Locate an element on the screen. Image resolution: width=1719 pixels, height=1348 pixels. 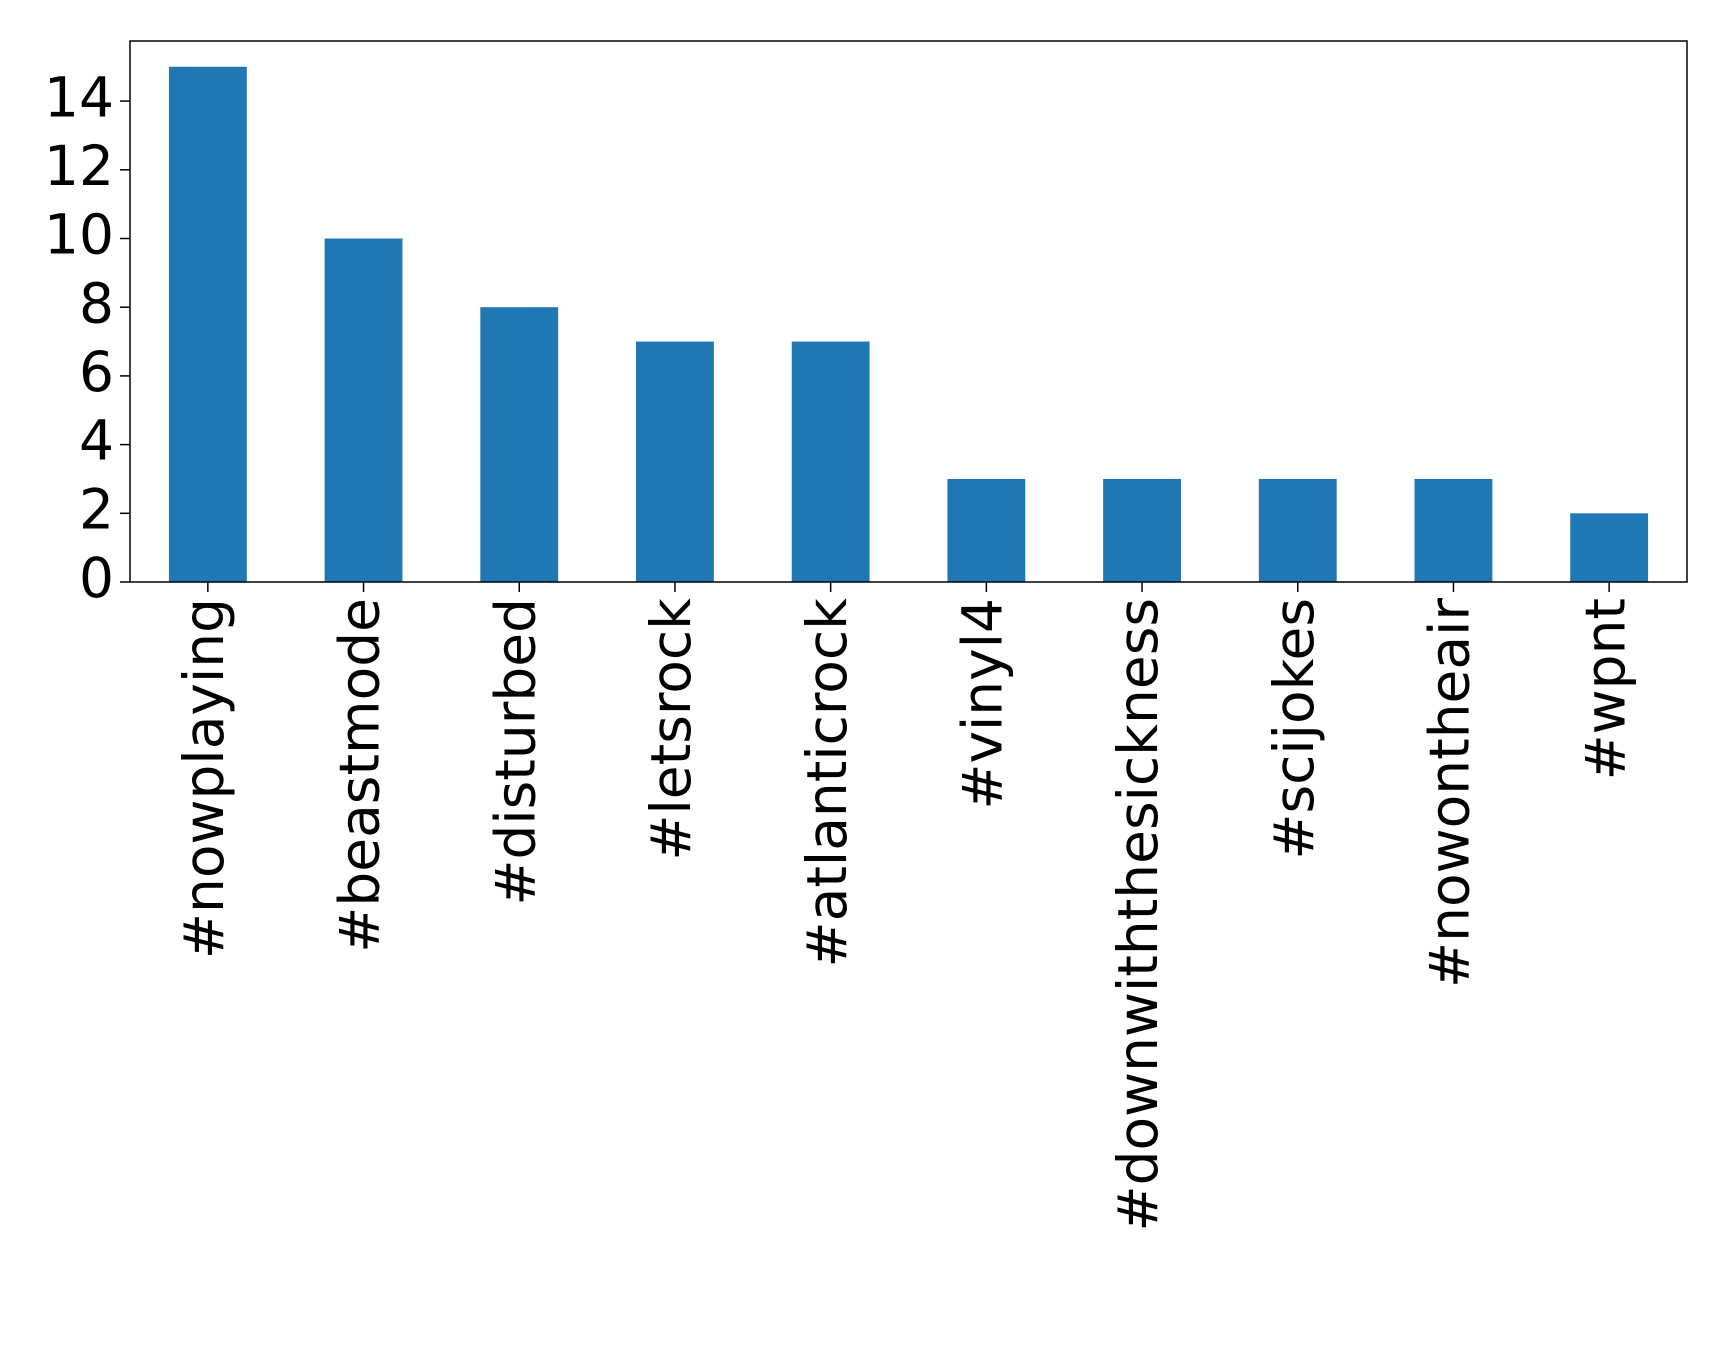
y-tick-label: 6 is located at coordinates (96, 372).